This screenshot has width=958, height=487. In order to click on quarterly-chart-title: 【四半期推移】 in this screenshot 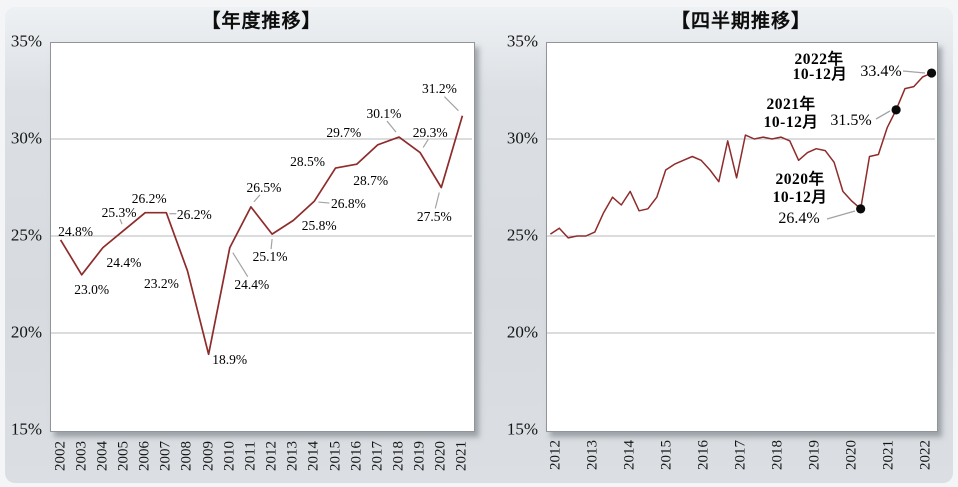, I will do `click(740, 21)`.